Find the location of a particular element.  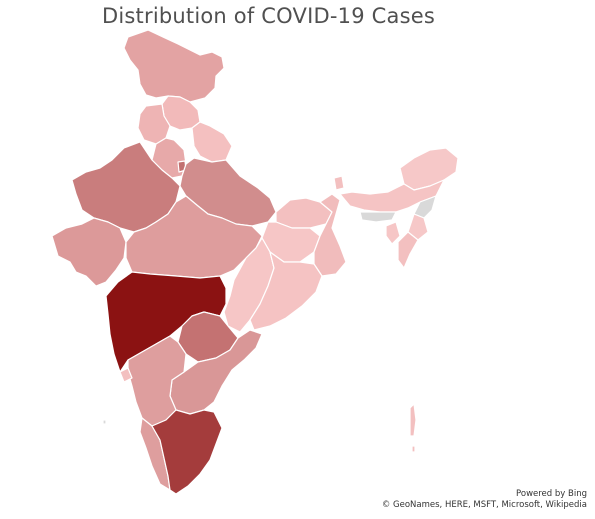

region-sikkim: Sikkim is located at coordinates (339, 183).